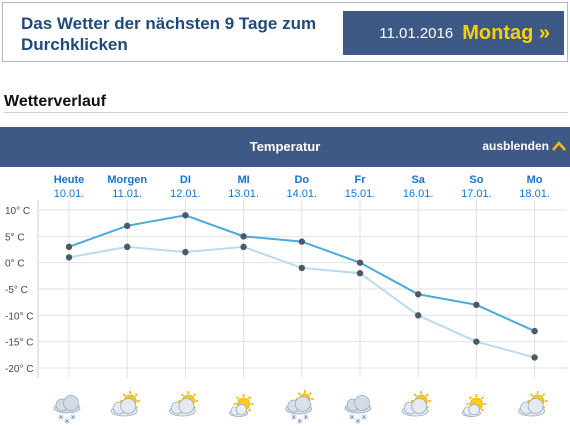  Describe the element at coordinates (19, 369) in the screenshot. I see `y-tick-label: -20° C` at that location.